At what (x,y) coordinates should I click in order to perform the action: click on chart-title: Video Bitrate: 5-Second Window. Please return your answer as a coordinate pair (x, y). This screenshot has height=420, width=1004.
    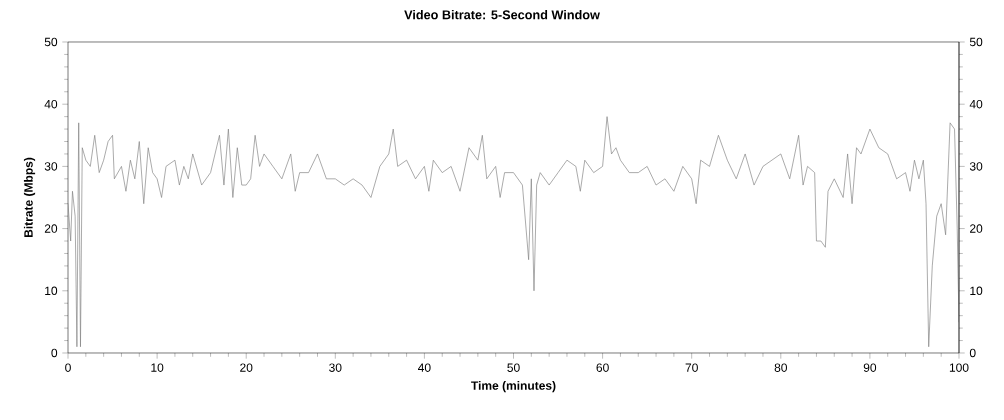
    Looking at the image, I should click on (502, 15).